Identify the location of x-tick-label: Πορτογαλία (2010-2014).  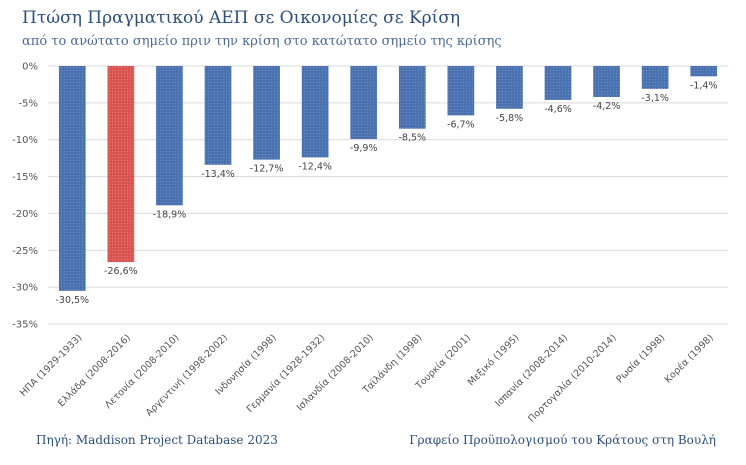
(572, 378).